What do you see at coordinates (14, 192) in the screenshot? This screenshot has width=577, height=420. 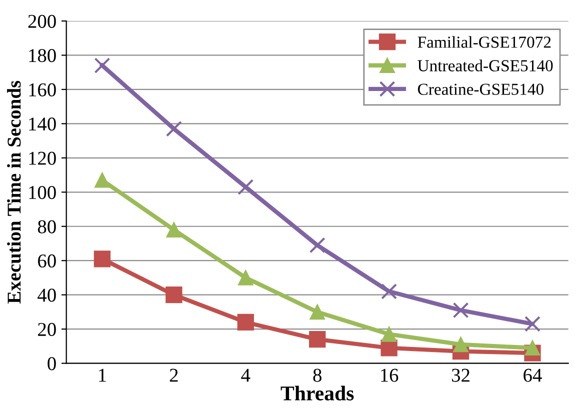 I see `y-axis-title: Execution Time in Seconds` at bounding box center [14, 192].